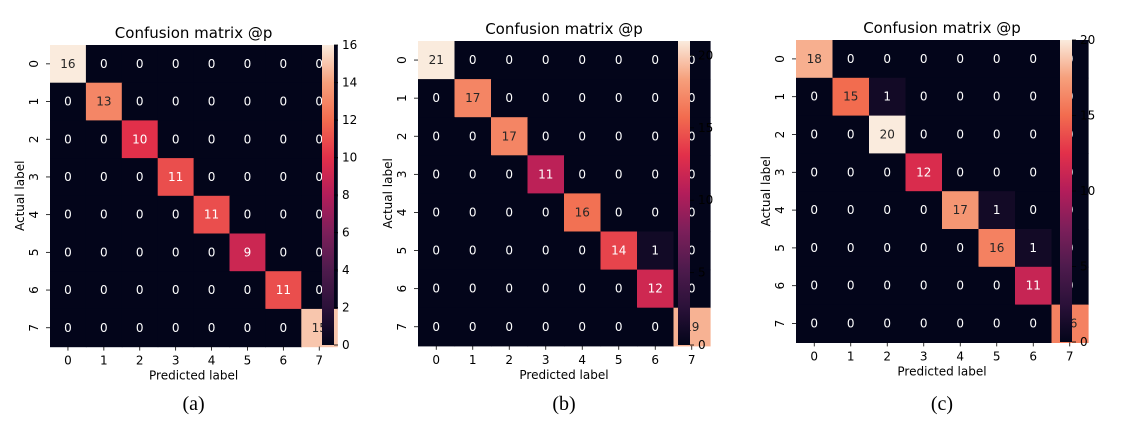 This screenshot has width=1147, height=429. What do you see at coordinates (402, 136) in the screenshot?
I see `y-tick-label: 2` at bounding box center [402, 136].